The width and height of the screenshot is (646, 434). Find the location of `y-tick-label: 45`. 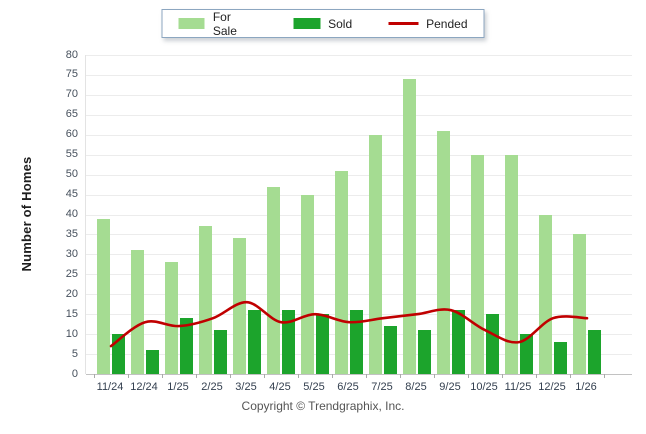

y-tick-label: 45 is located at coordinates (71, 194).